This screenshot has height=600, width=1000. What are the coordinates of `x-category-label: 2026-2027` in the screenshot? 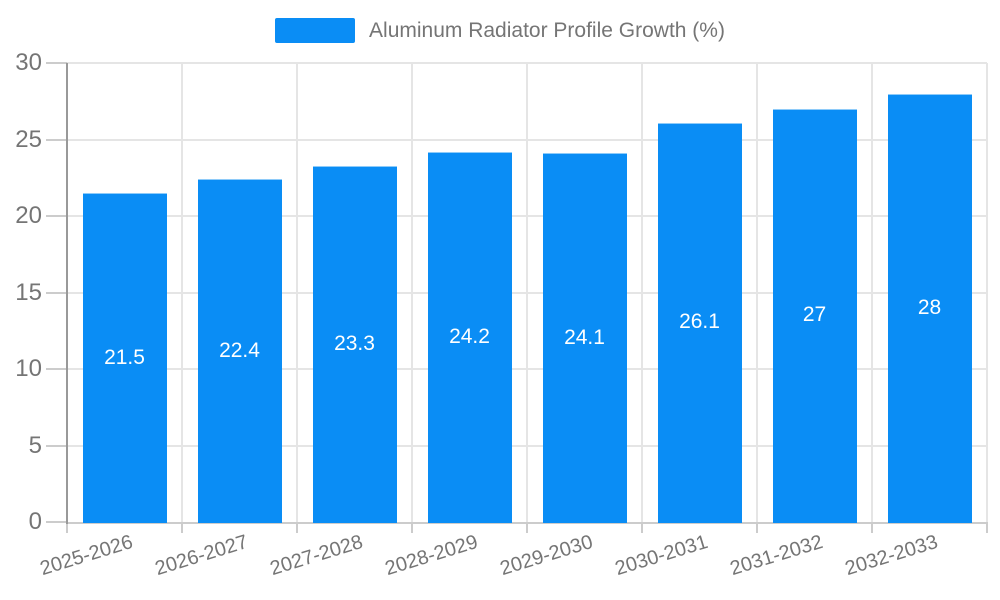 It's located at (201, 556).